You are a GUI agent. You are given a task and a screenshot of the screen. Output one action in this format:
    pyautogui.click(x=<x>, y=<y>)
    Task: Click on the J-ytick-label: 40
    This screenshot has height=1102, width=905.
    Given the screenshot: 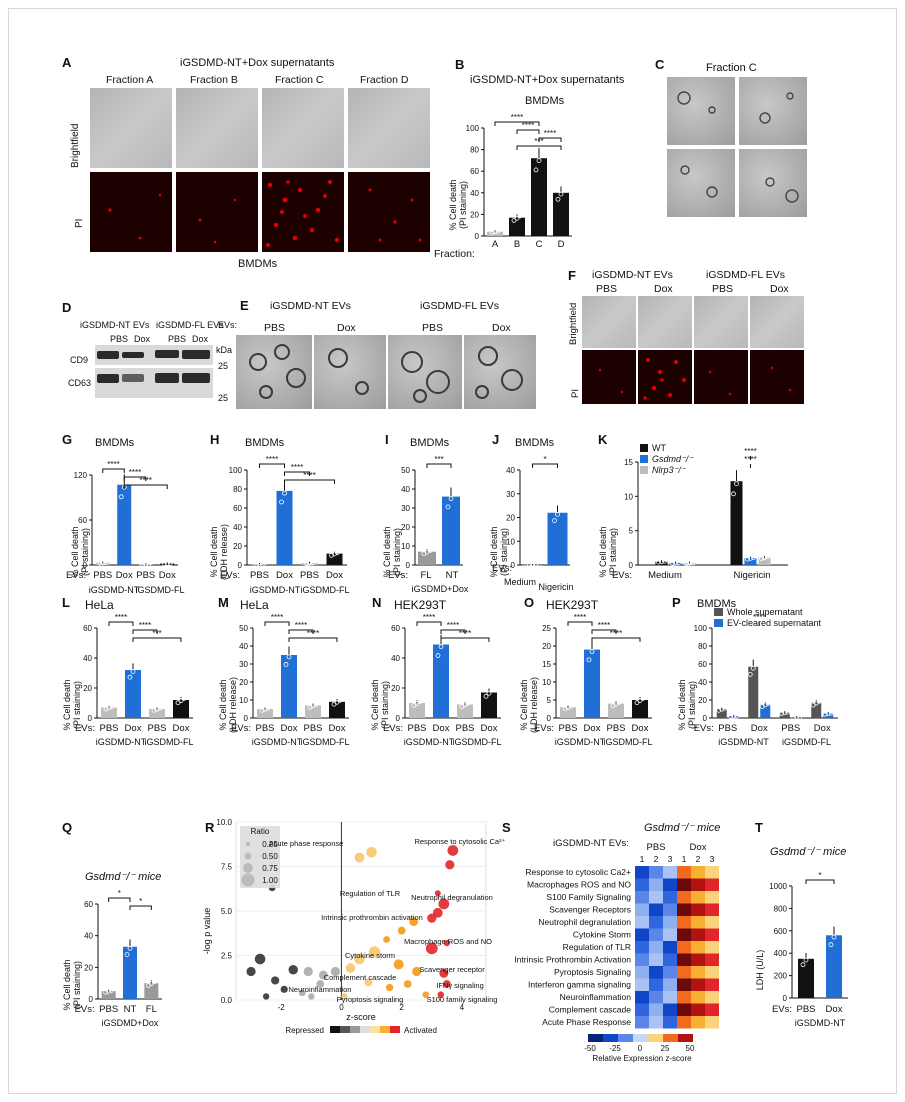 What is the action you would take?
    pyautogui.click(x=510, y=470)
    